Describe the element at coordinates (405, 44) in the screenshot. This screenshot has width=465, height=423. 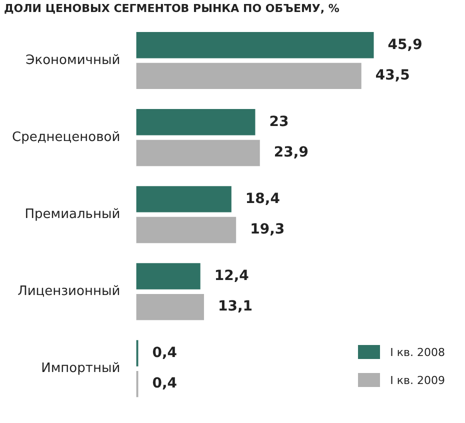
I see `data-label: 45,9` at that location.